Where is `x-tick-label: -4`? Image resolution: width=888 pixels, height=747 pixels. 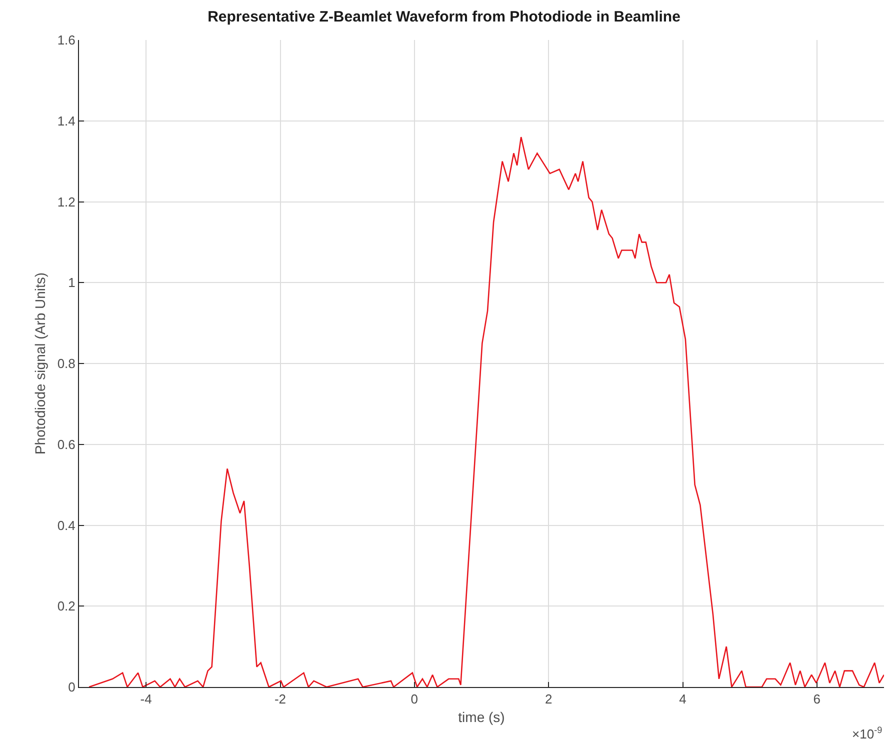
x-tick-label: -4 is located at coordinates (146, 699).